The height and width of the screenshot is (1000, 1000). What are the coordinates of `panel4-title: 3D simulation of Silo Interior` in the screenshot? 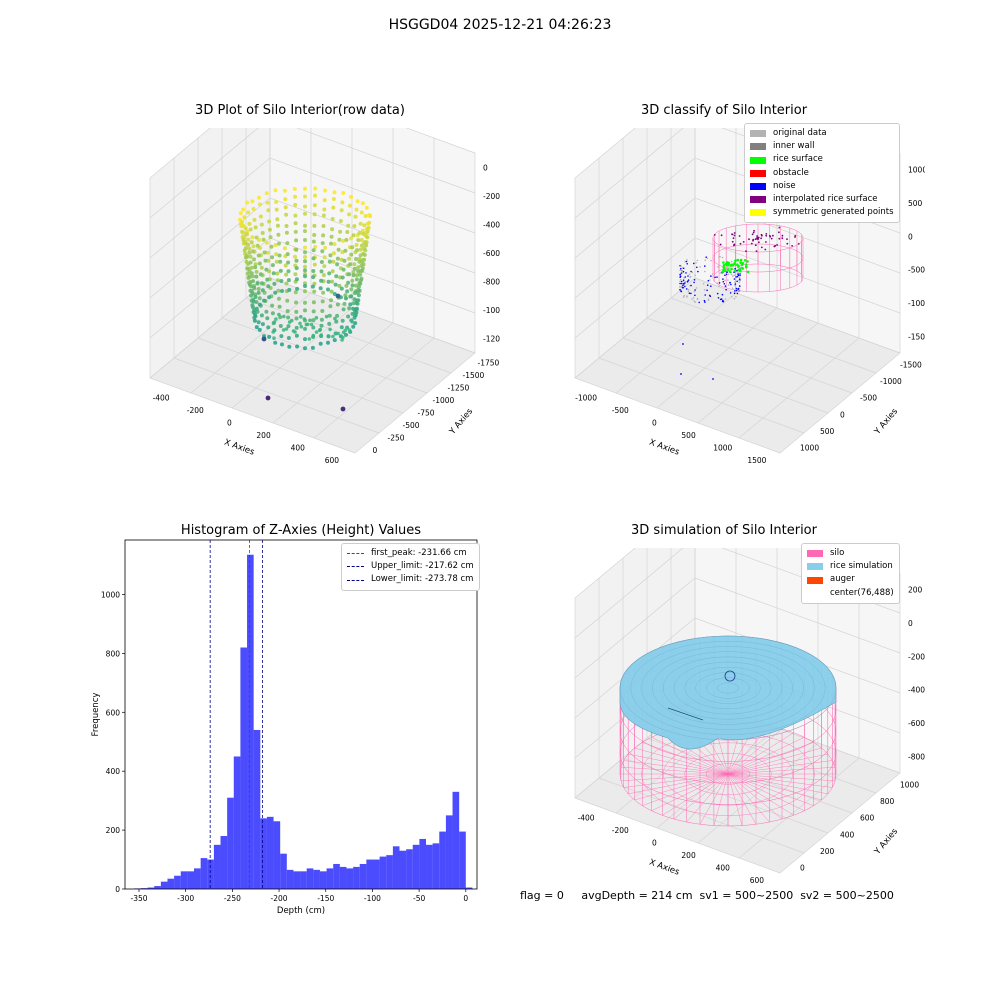 It's located at (724, 530).